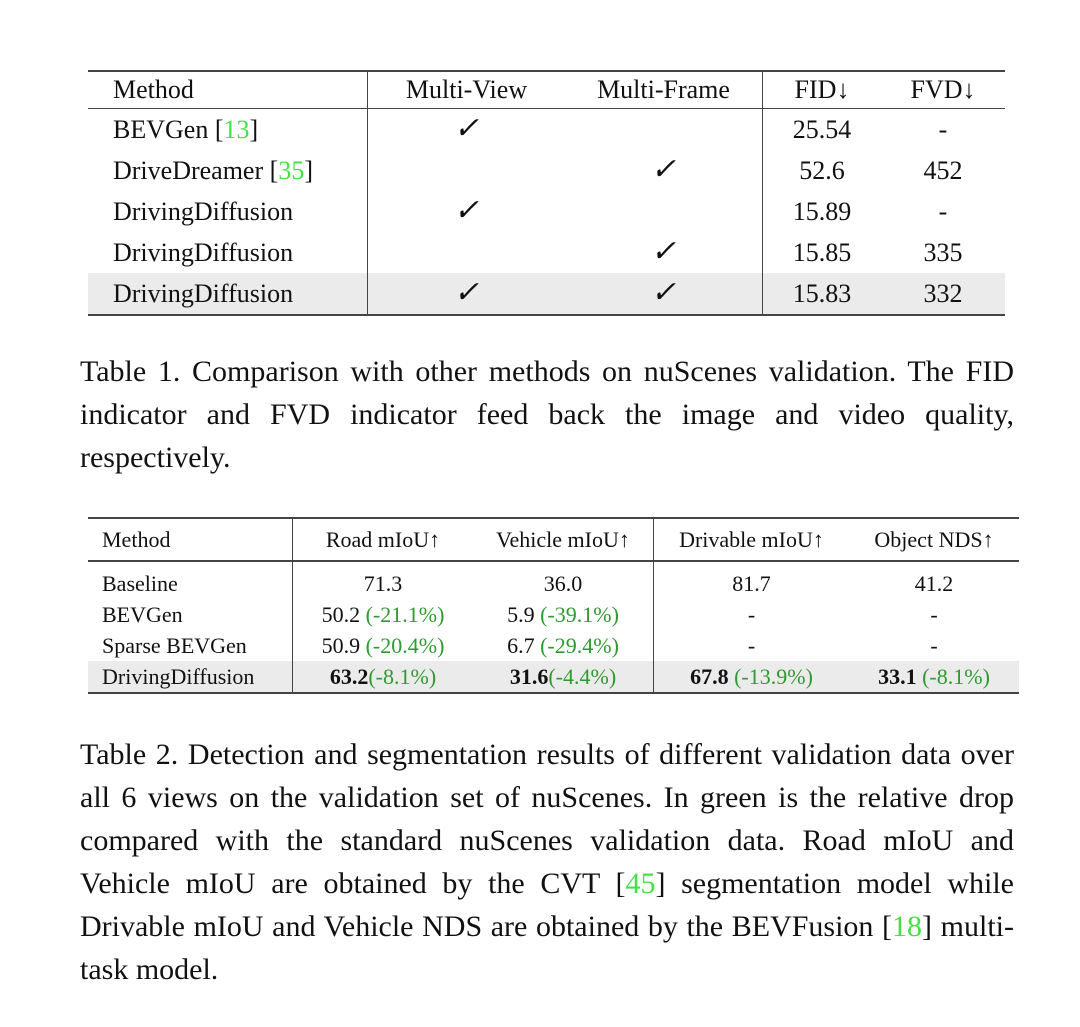 Image resolution: width=1080 pixels, height=1027 pixels. I want to click on fvd-cell: 335, so click(943, 252).